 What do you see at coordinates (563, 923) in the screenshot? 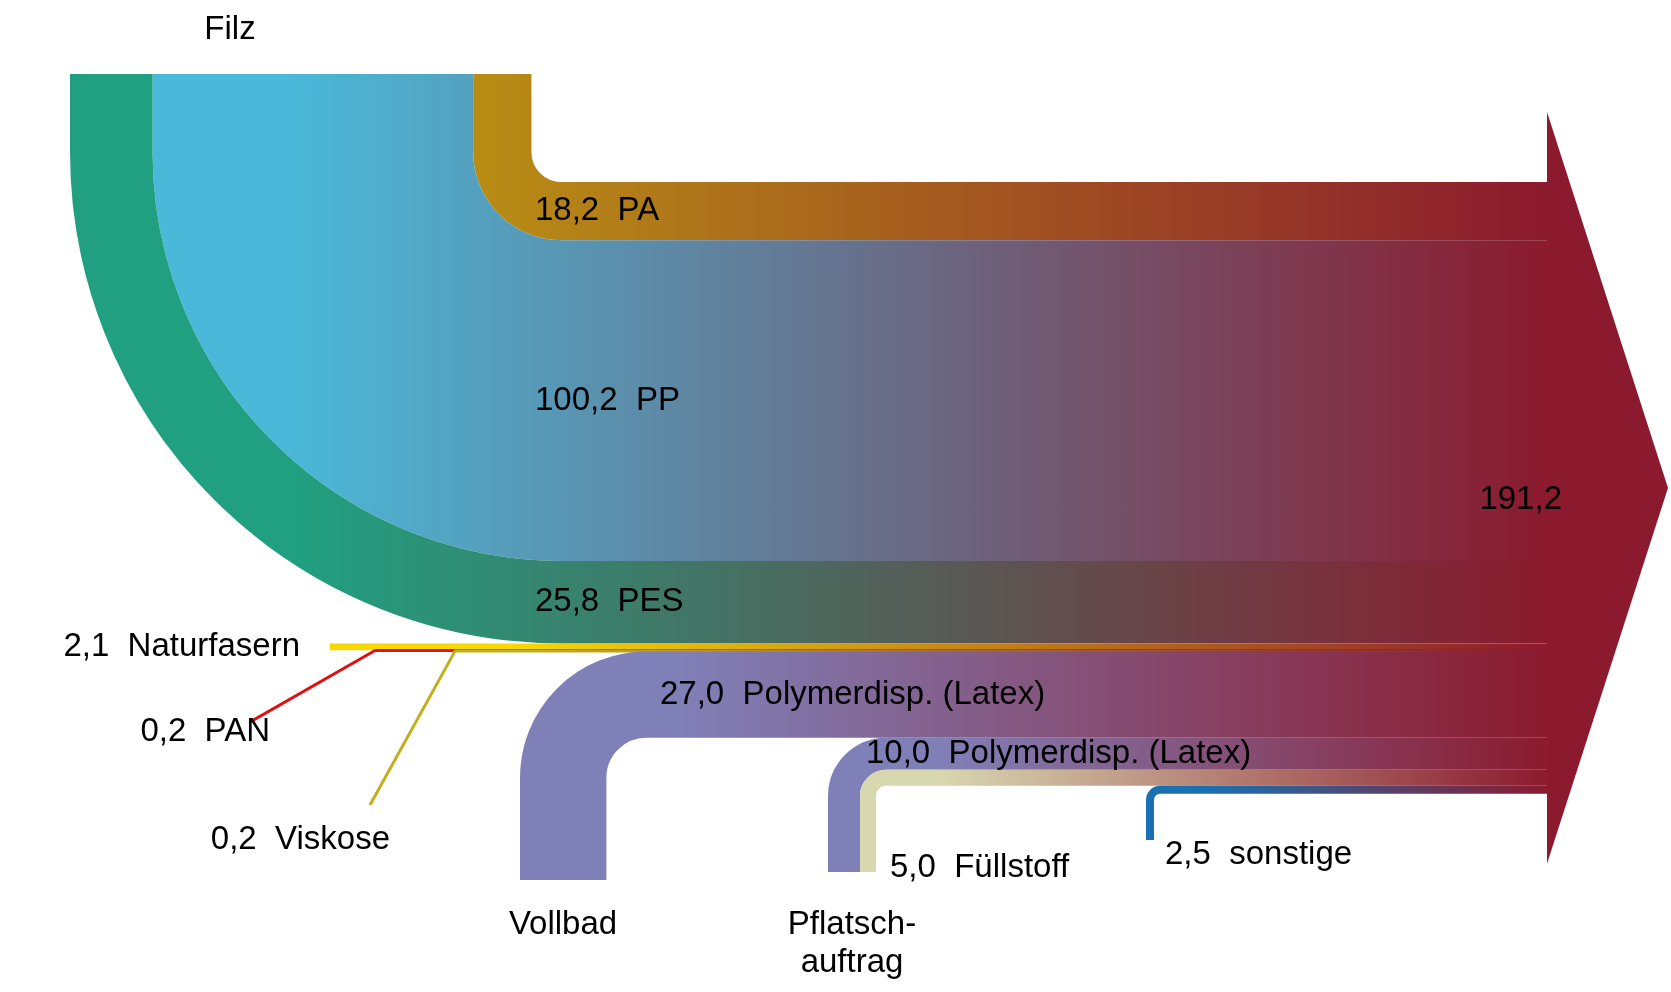
I see `text: Vollbad` at bounding box center [563, 923].